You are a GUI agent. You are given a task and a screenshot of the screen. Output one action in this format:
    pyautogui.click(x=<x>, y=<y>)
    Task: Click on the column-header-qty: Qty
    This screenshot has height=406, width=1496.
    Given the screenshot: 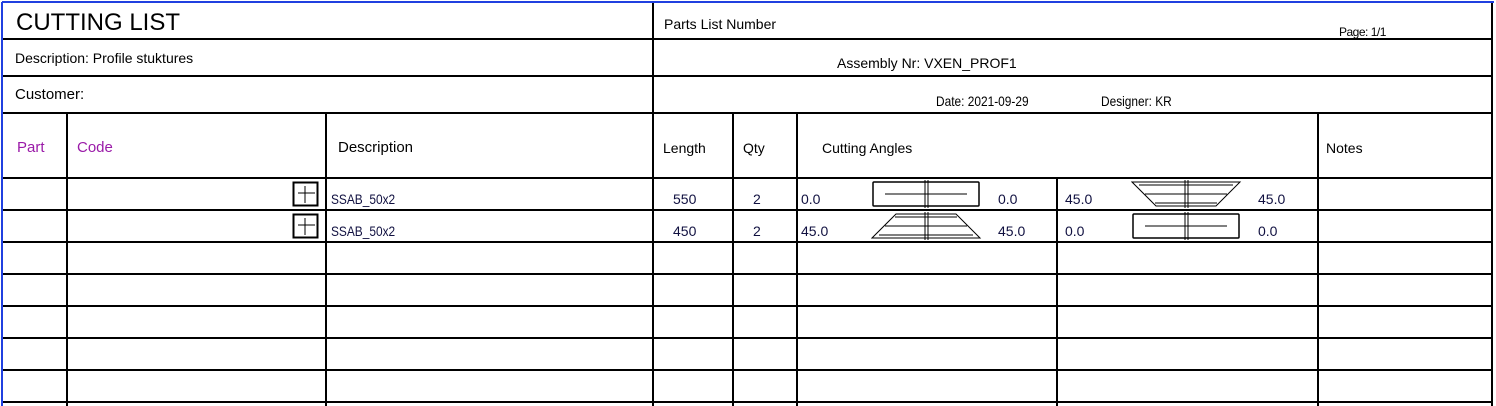 What is the action you would take?
    pyautogui.click(x=754, y=148)
    